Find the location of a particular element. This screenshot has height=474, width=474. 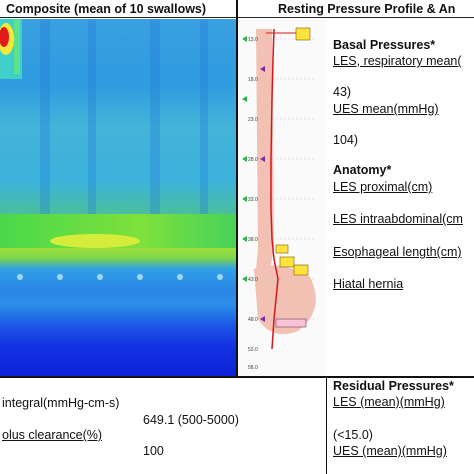

depth-label-18: 18.0 is located at coordinates (253, 80).